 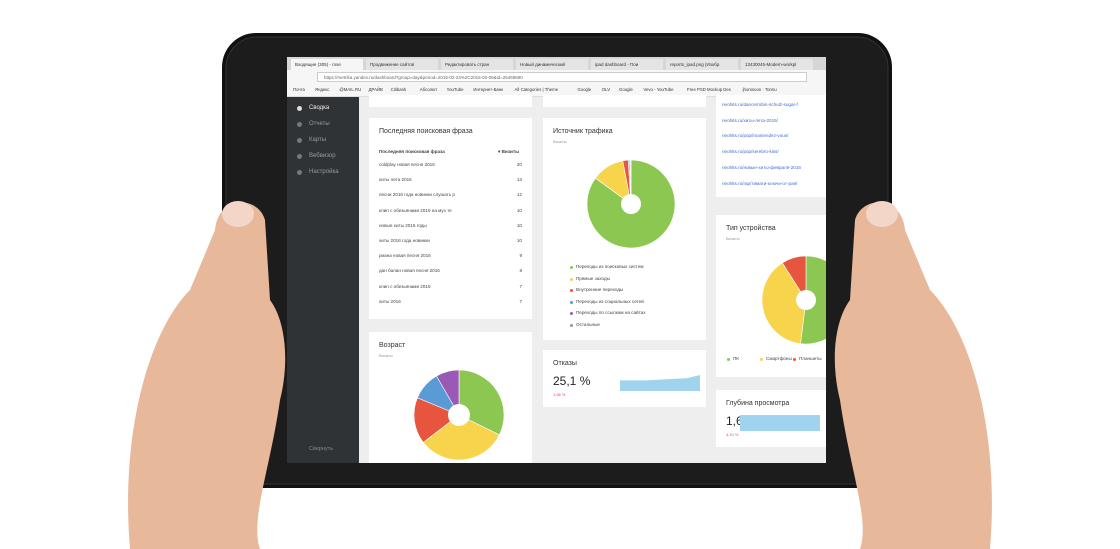 What do you see at coordinates (750, 120) in the screenshot?
I see `link: neohits.ru/хиты-лета-2015/` at bounding box center [750, 120].